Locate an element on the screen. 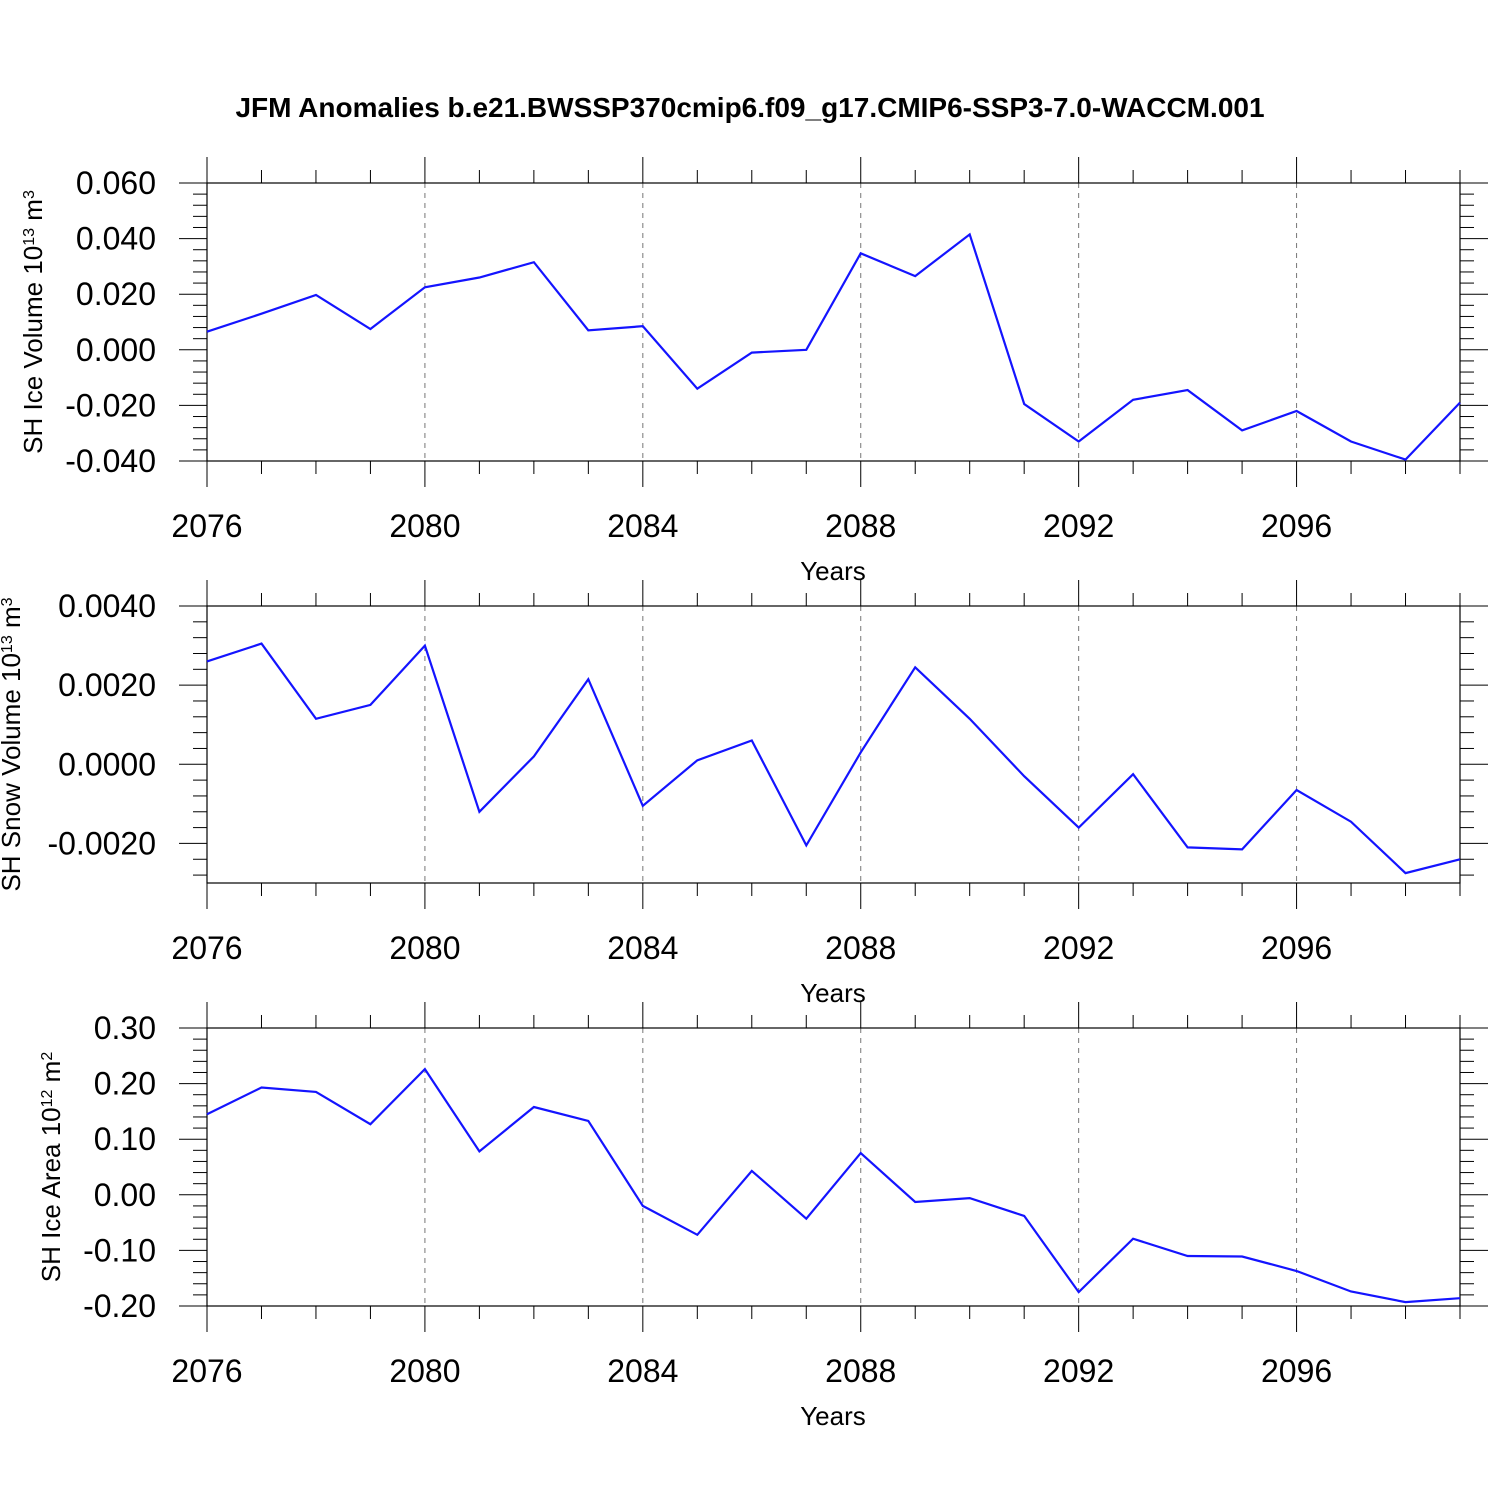 The image size is (1500, 1500). y-tick-label: -0.040 is located at coordinates (110, 461).